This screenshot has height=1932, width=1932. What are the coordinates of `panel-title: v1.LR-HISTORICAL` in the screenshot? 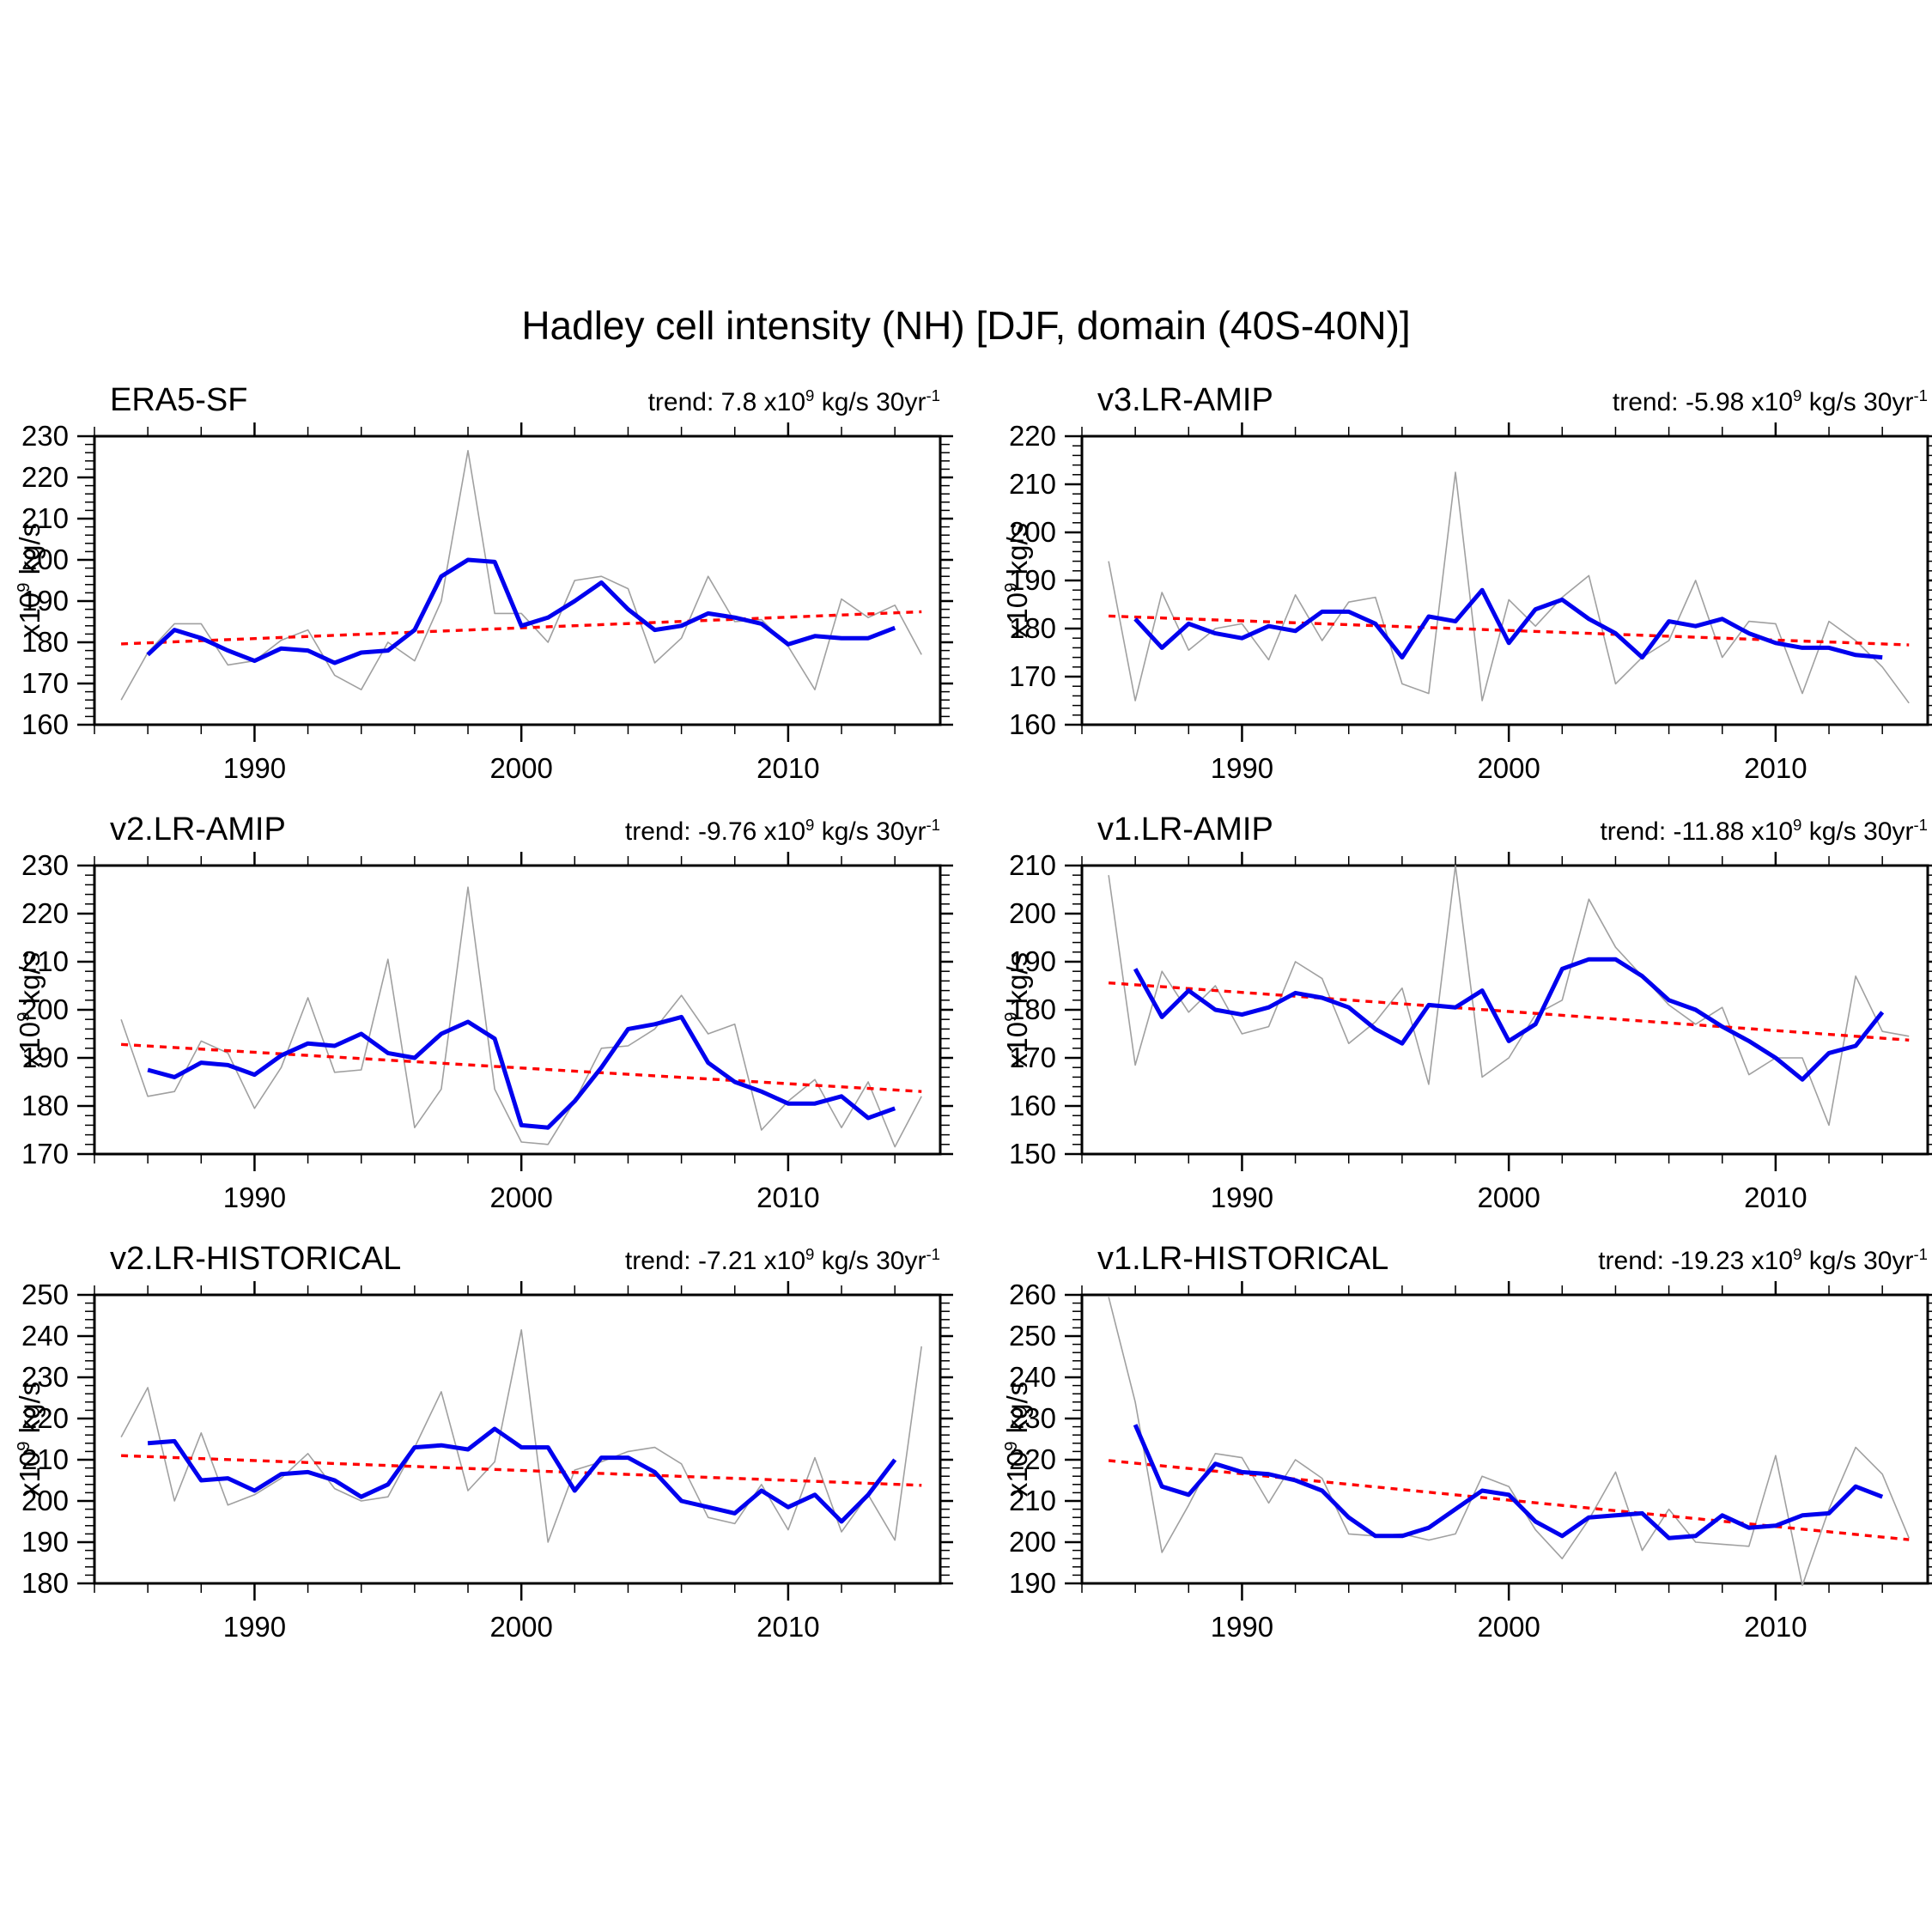 It's located at (1243, 1259).